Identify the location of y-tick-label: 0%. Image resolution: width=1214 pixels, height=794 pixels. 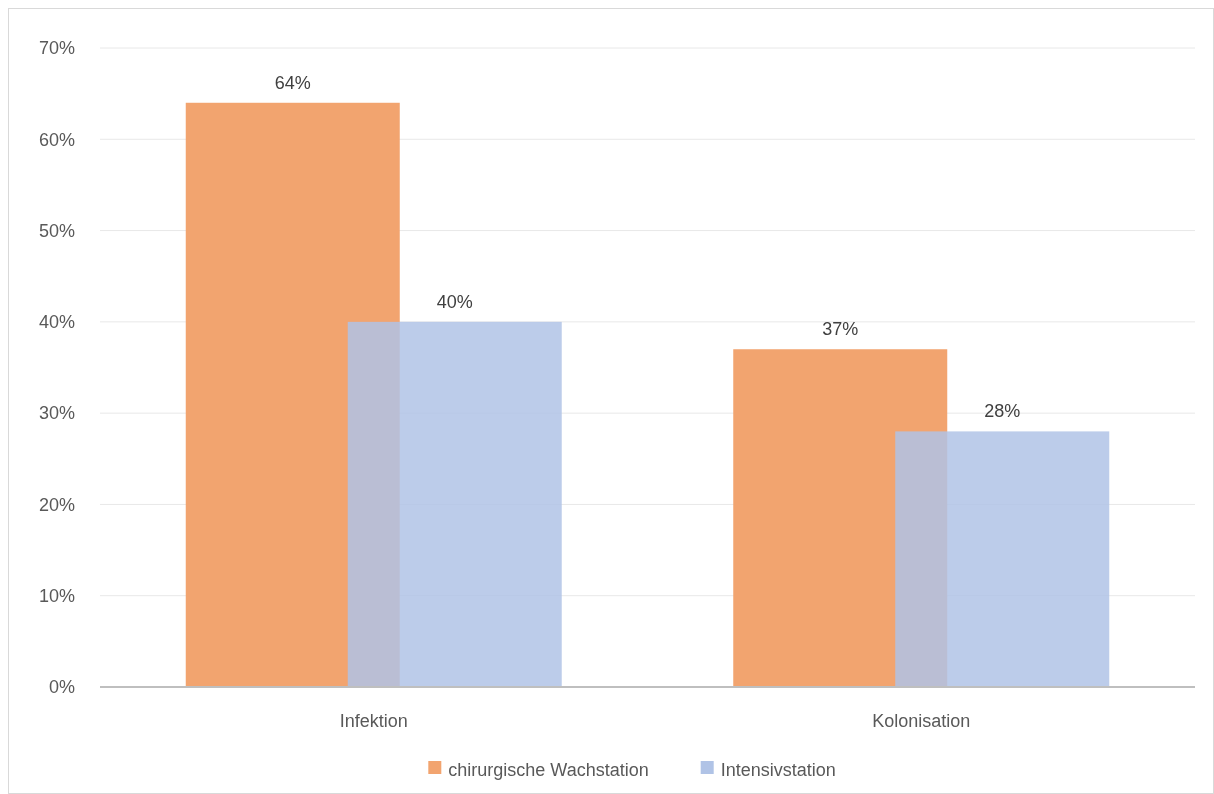
(61, 687).